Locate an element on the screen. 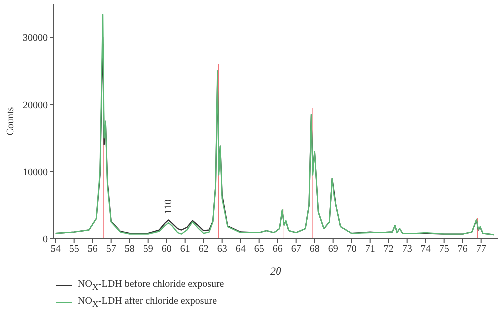 Image resolution: width=500 pixels, height=321 pixels. x-tick-label: 73 is located at coordinates (407, 250).